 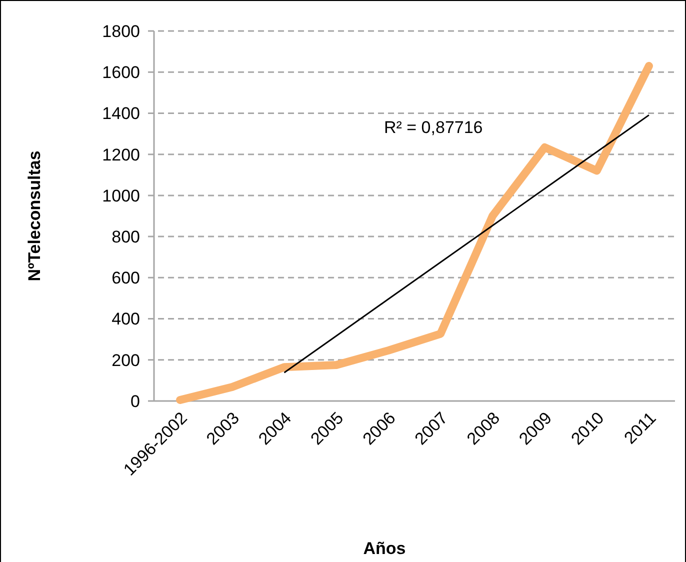 I want to click on y-axis-title: NºTeleconsultas, so click(x=34, y=216).